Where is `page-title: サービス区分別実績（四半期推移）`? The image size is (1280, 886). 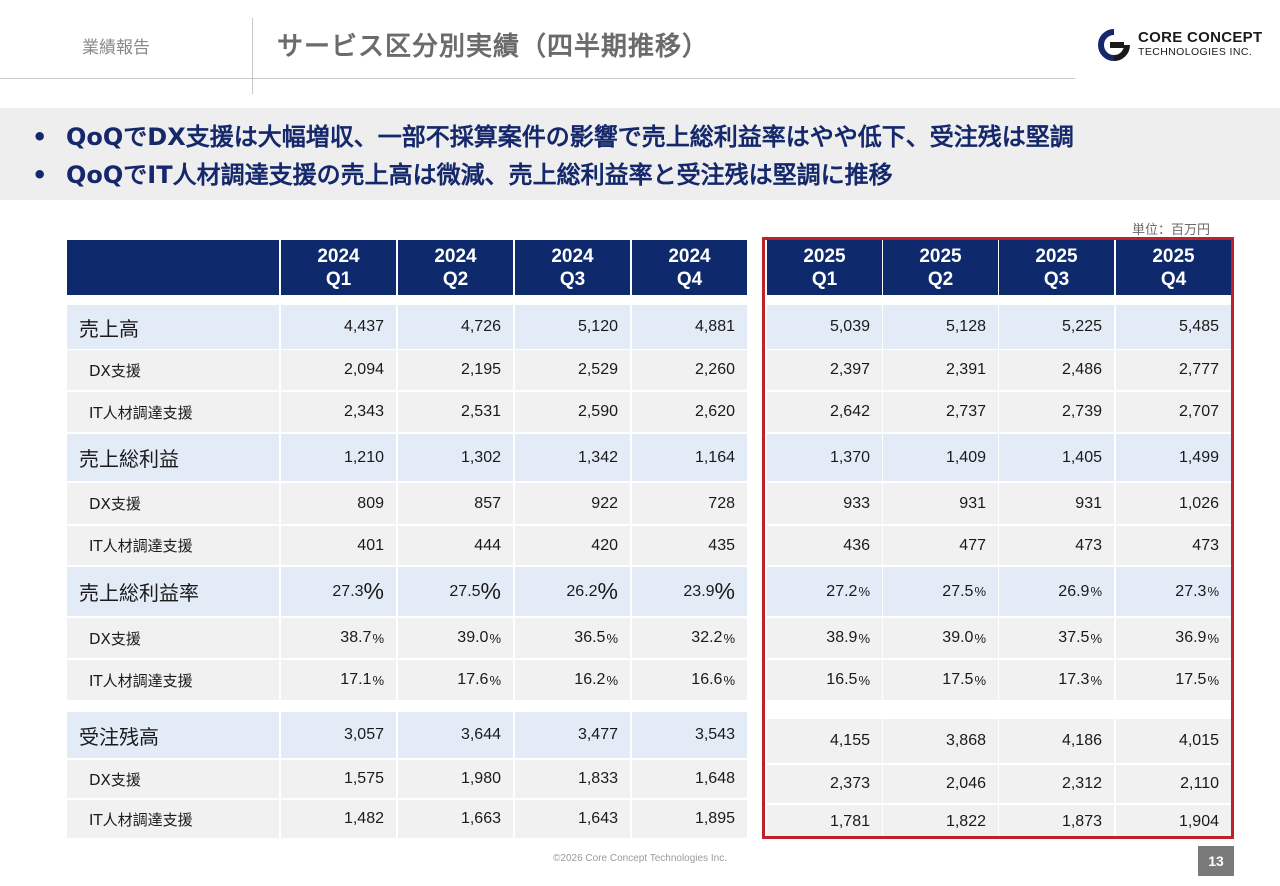 page-title: サービス区分別実績（四半期推移） is located at coordinates (493, 47).